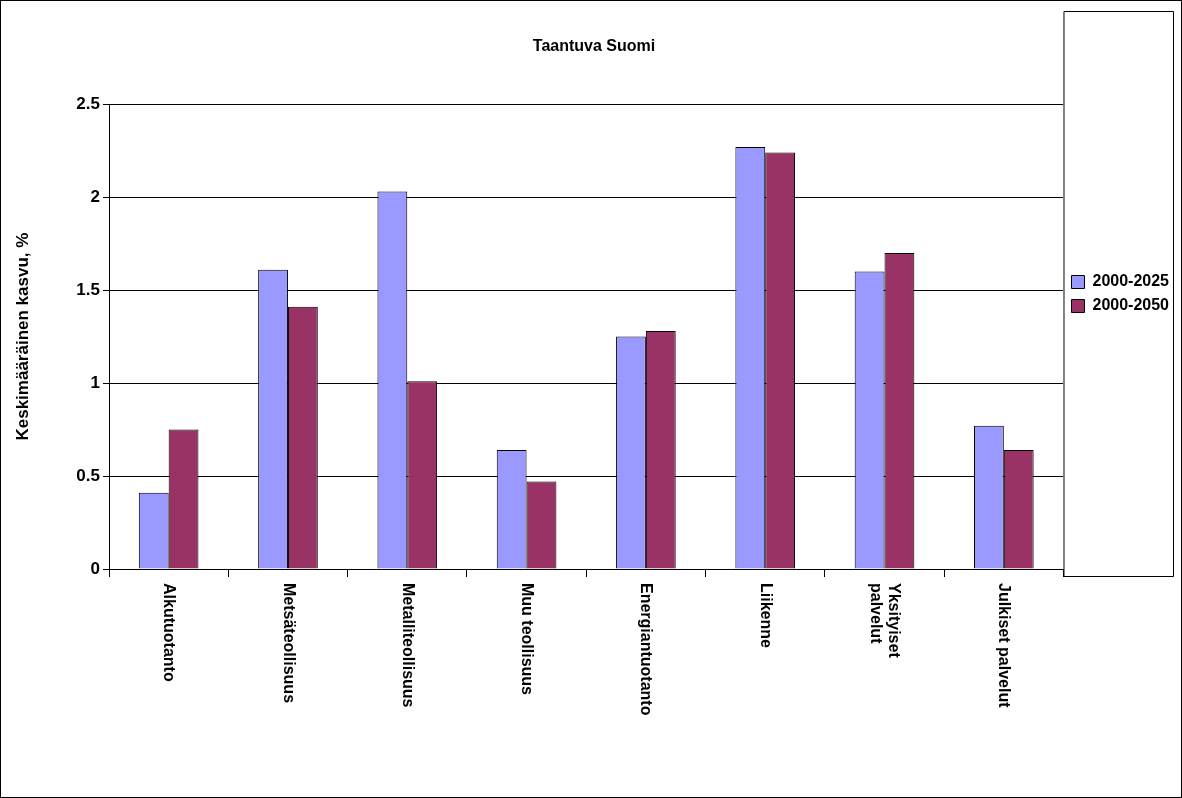 The height and width of the screenshot is (798, 1182). I want to click on y-tick-label: 1, so click(95, 382).